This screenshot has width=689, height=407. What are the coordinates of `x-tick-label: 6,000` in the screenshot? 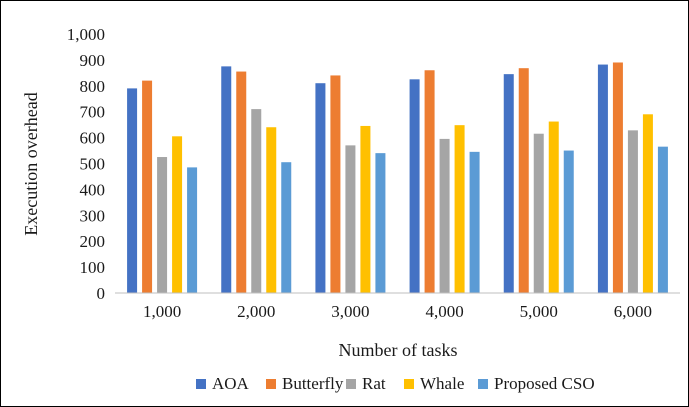 It's located at (633, 311).